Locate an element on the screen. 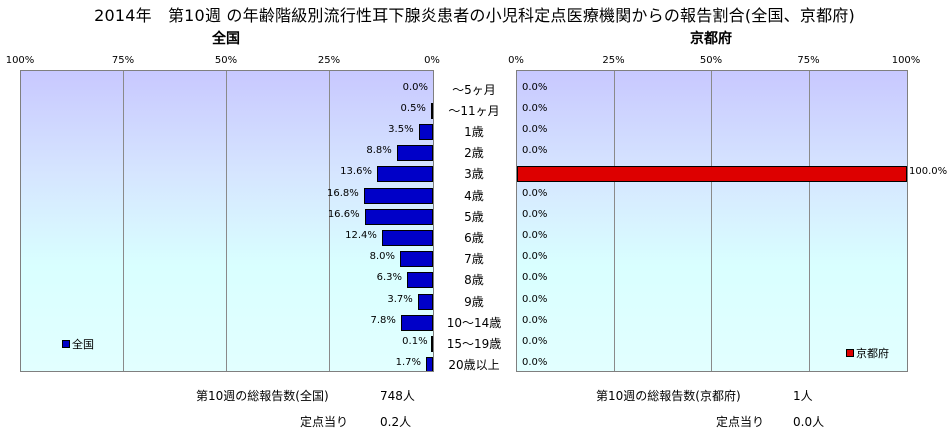 This screenshot has height=433, width=949. left-per-value: 0.2人 is located at coordinates (396, 422).